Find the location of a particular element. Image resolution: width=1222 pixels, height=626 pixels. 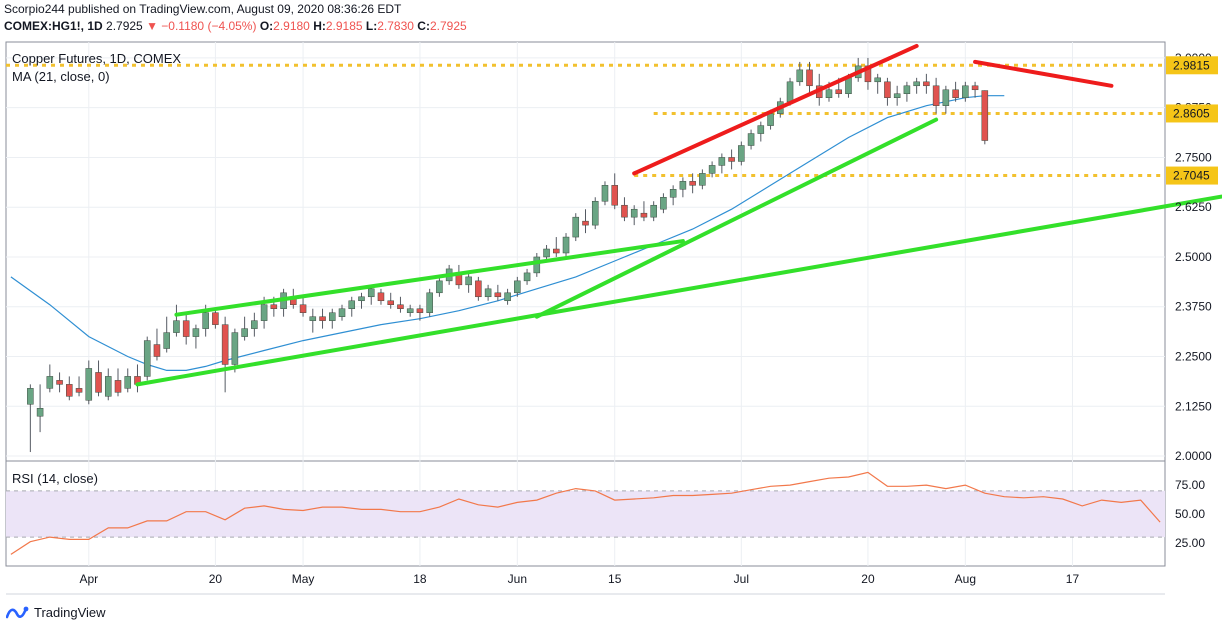

time-tick-label: 17 is located at coordinates (1073, 579).